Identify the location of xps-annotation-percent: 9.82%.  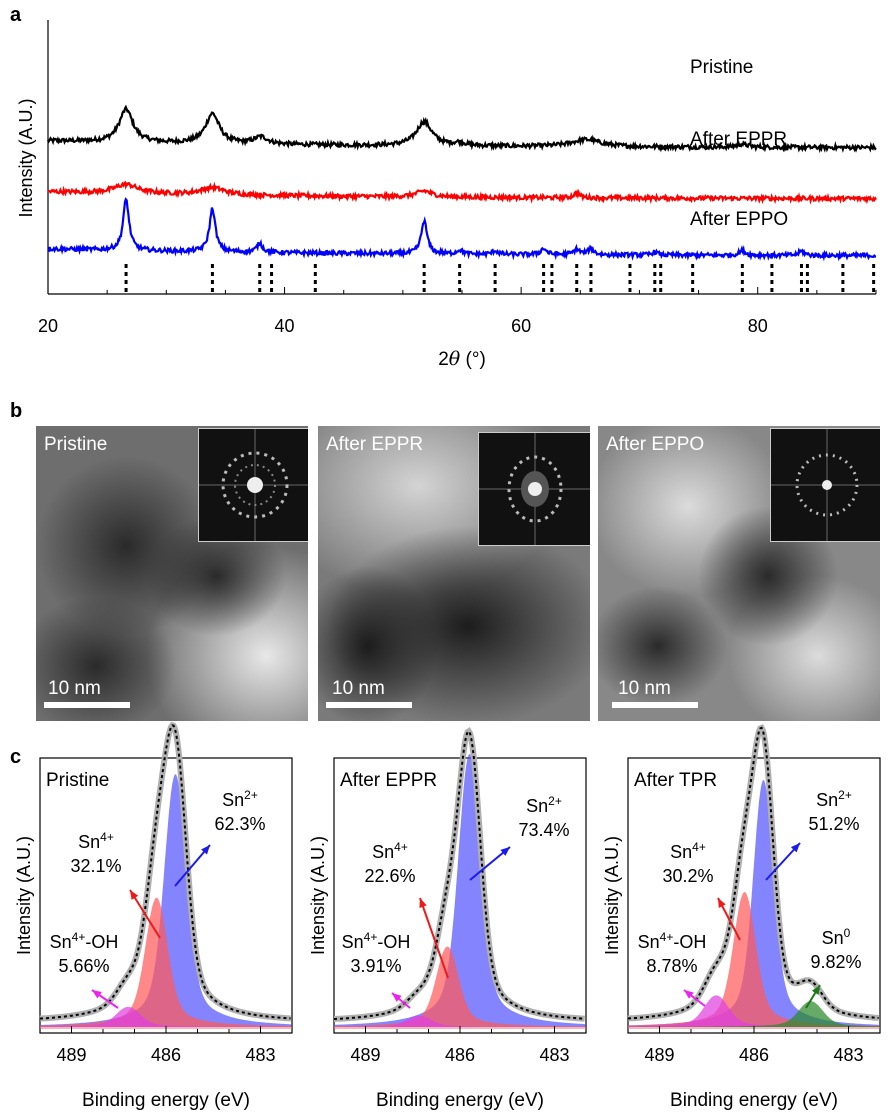
(835, 962).